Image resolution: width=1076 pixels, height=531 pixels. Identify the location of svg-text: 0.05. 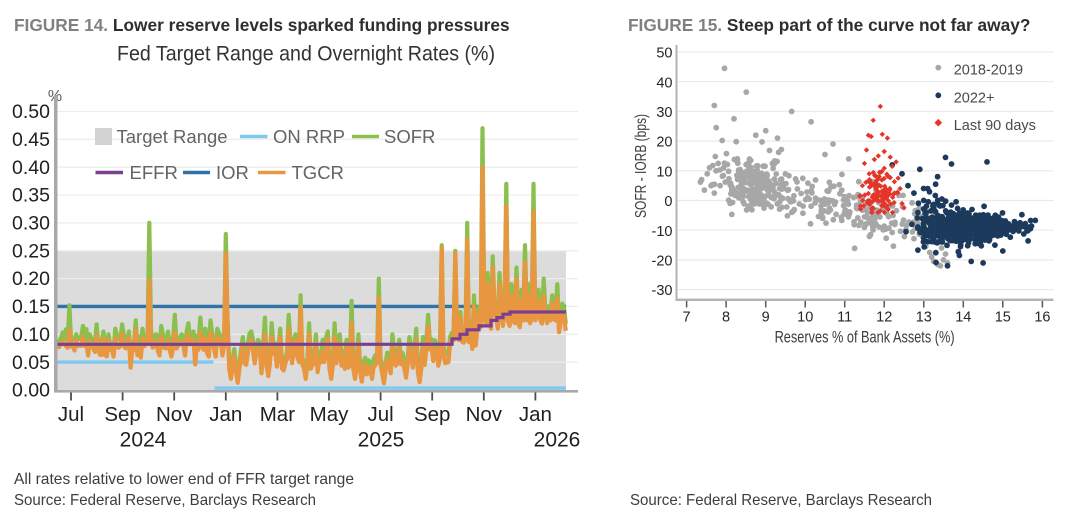
(31, 363).